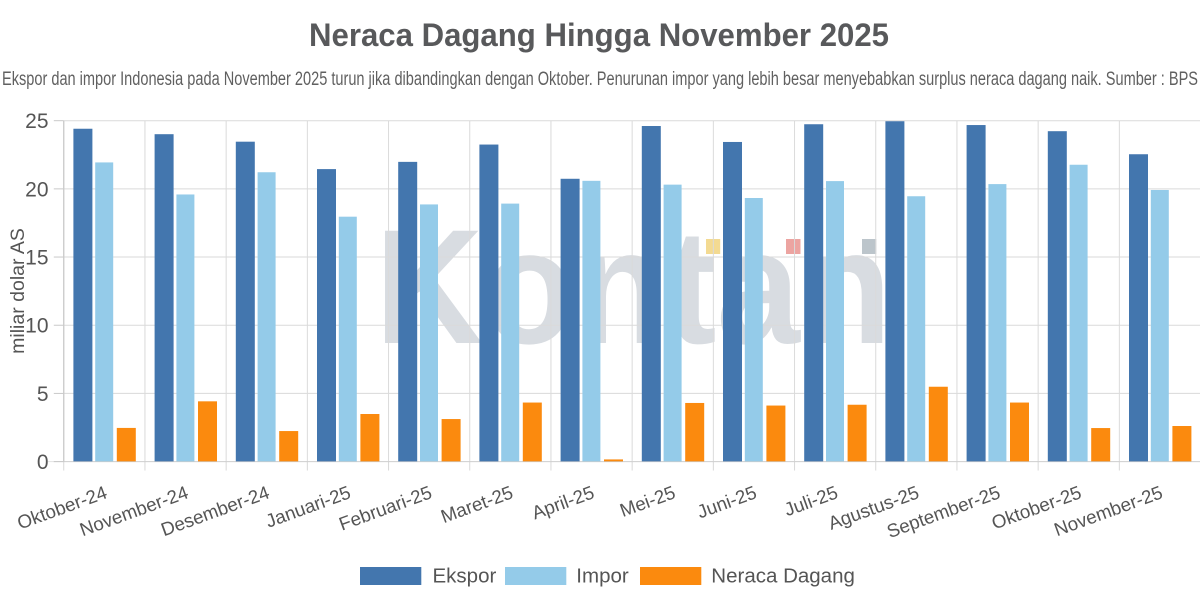 This screenshot has height=600, width=1200. I want to click on svg-text: 5, so click(43, 394).